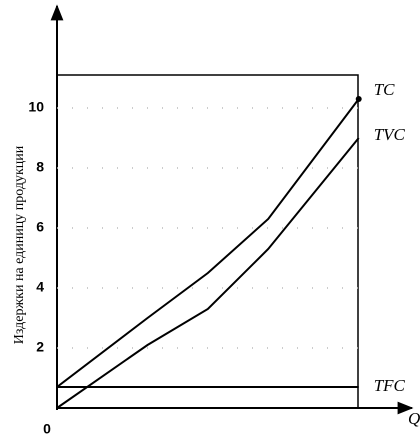  What do you see at coordinates (40, 287) in the screenshot?
I see `y-tick-label: 4` at bounding box center [40, 287].